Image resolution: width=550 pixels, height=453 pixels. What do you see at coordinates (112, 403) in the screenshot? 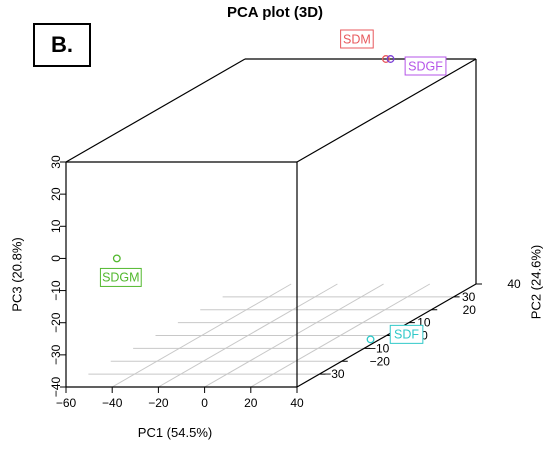
I see `tick-label-pc1: −40` at bounding box center [112, 403].